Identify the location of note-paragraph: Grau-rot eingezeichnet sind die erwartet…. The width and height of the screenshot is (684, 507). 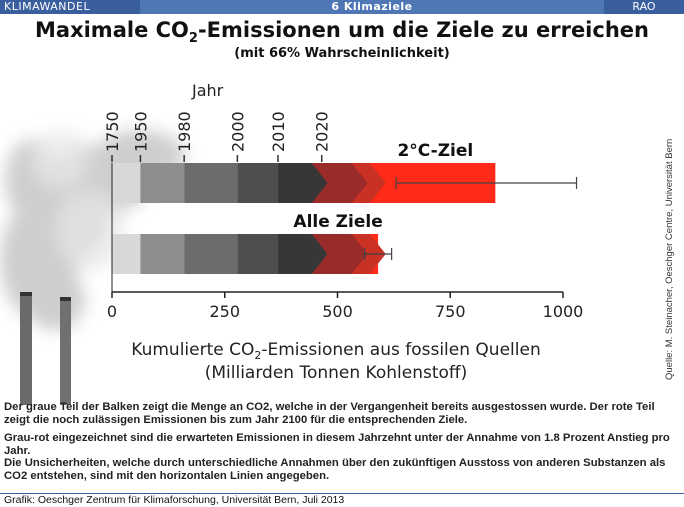
(337, 444).